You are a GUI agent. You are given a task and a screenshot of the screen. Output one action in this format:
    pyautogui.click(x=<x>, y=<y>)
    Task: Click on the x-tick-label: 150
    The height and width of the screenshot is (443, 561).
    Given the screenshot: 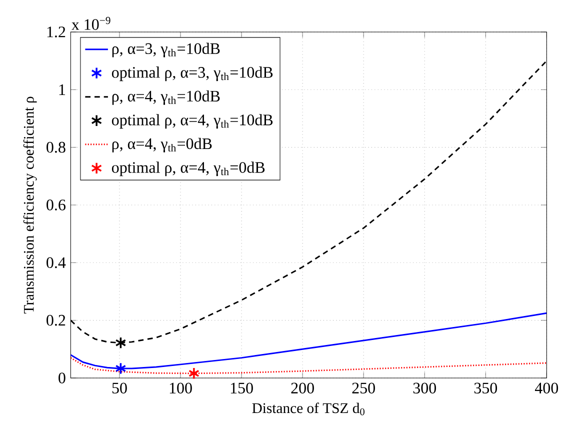 What is the action you would take?
    pyautogui.click(x=241, y=388)
    